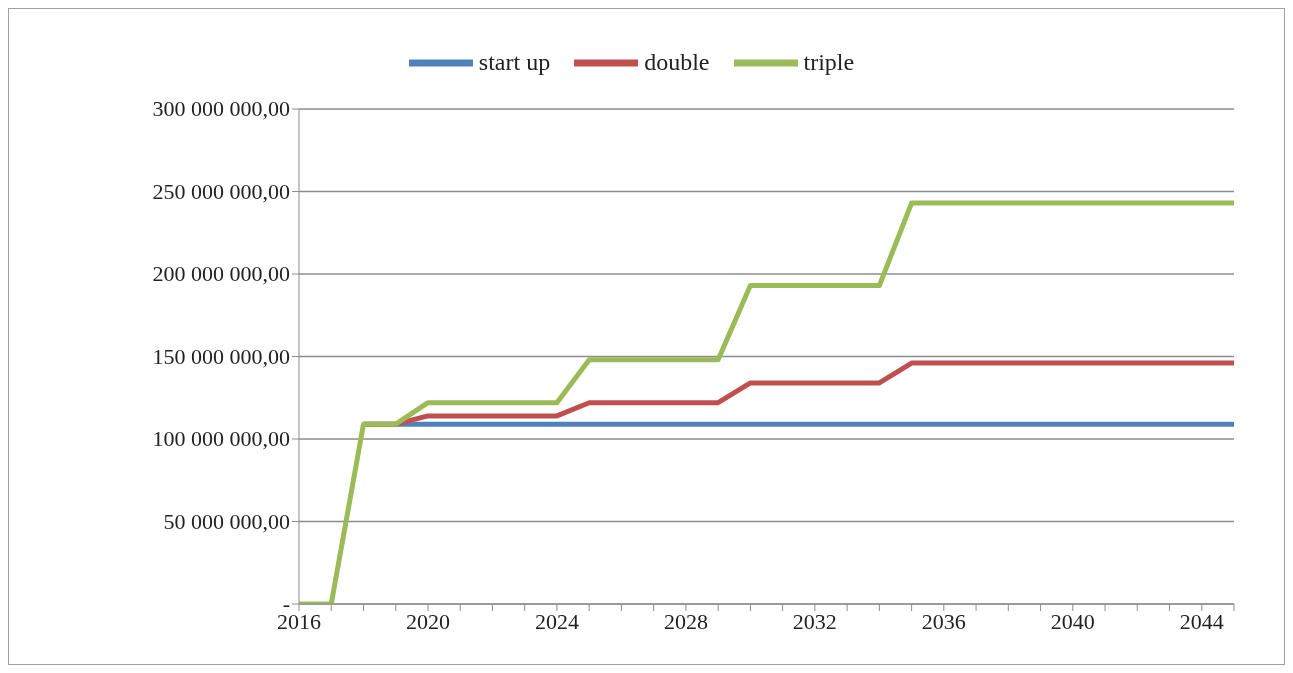  What do you see at coordinates (221, 438) in the screenshot?
I see `y-tick-label: 100 000 000,00` at bounding box center [221, 438].